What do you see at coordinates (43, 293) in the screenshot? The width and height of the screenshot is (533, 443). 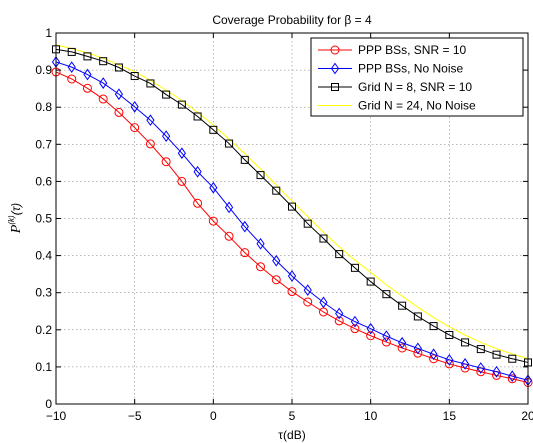 I see `y-tick-label: 0.3` at bounding box center [43, 293].